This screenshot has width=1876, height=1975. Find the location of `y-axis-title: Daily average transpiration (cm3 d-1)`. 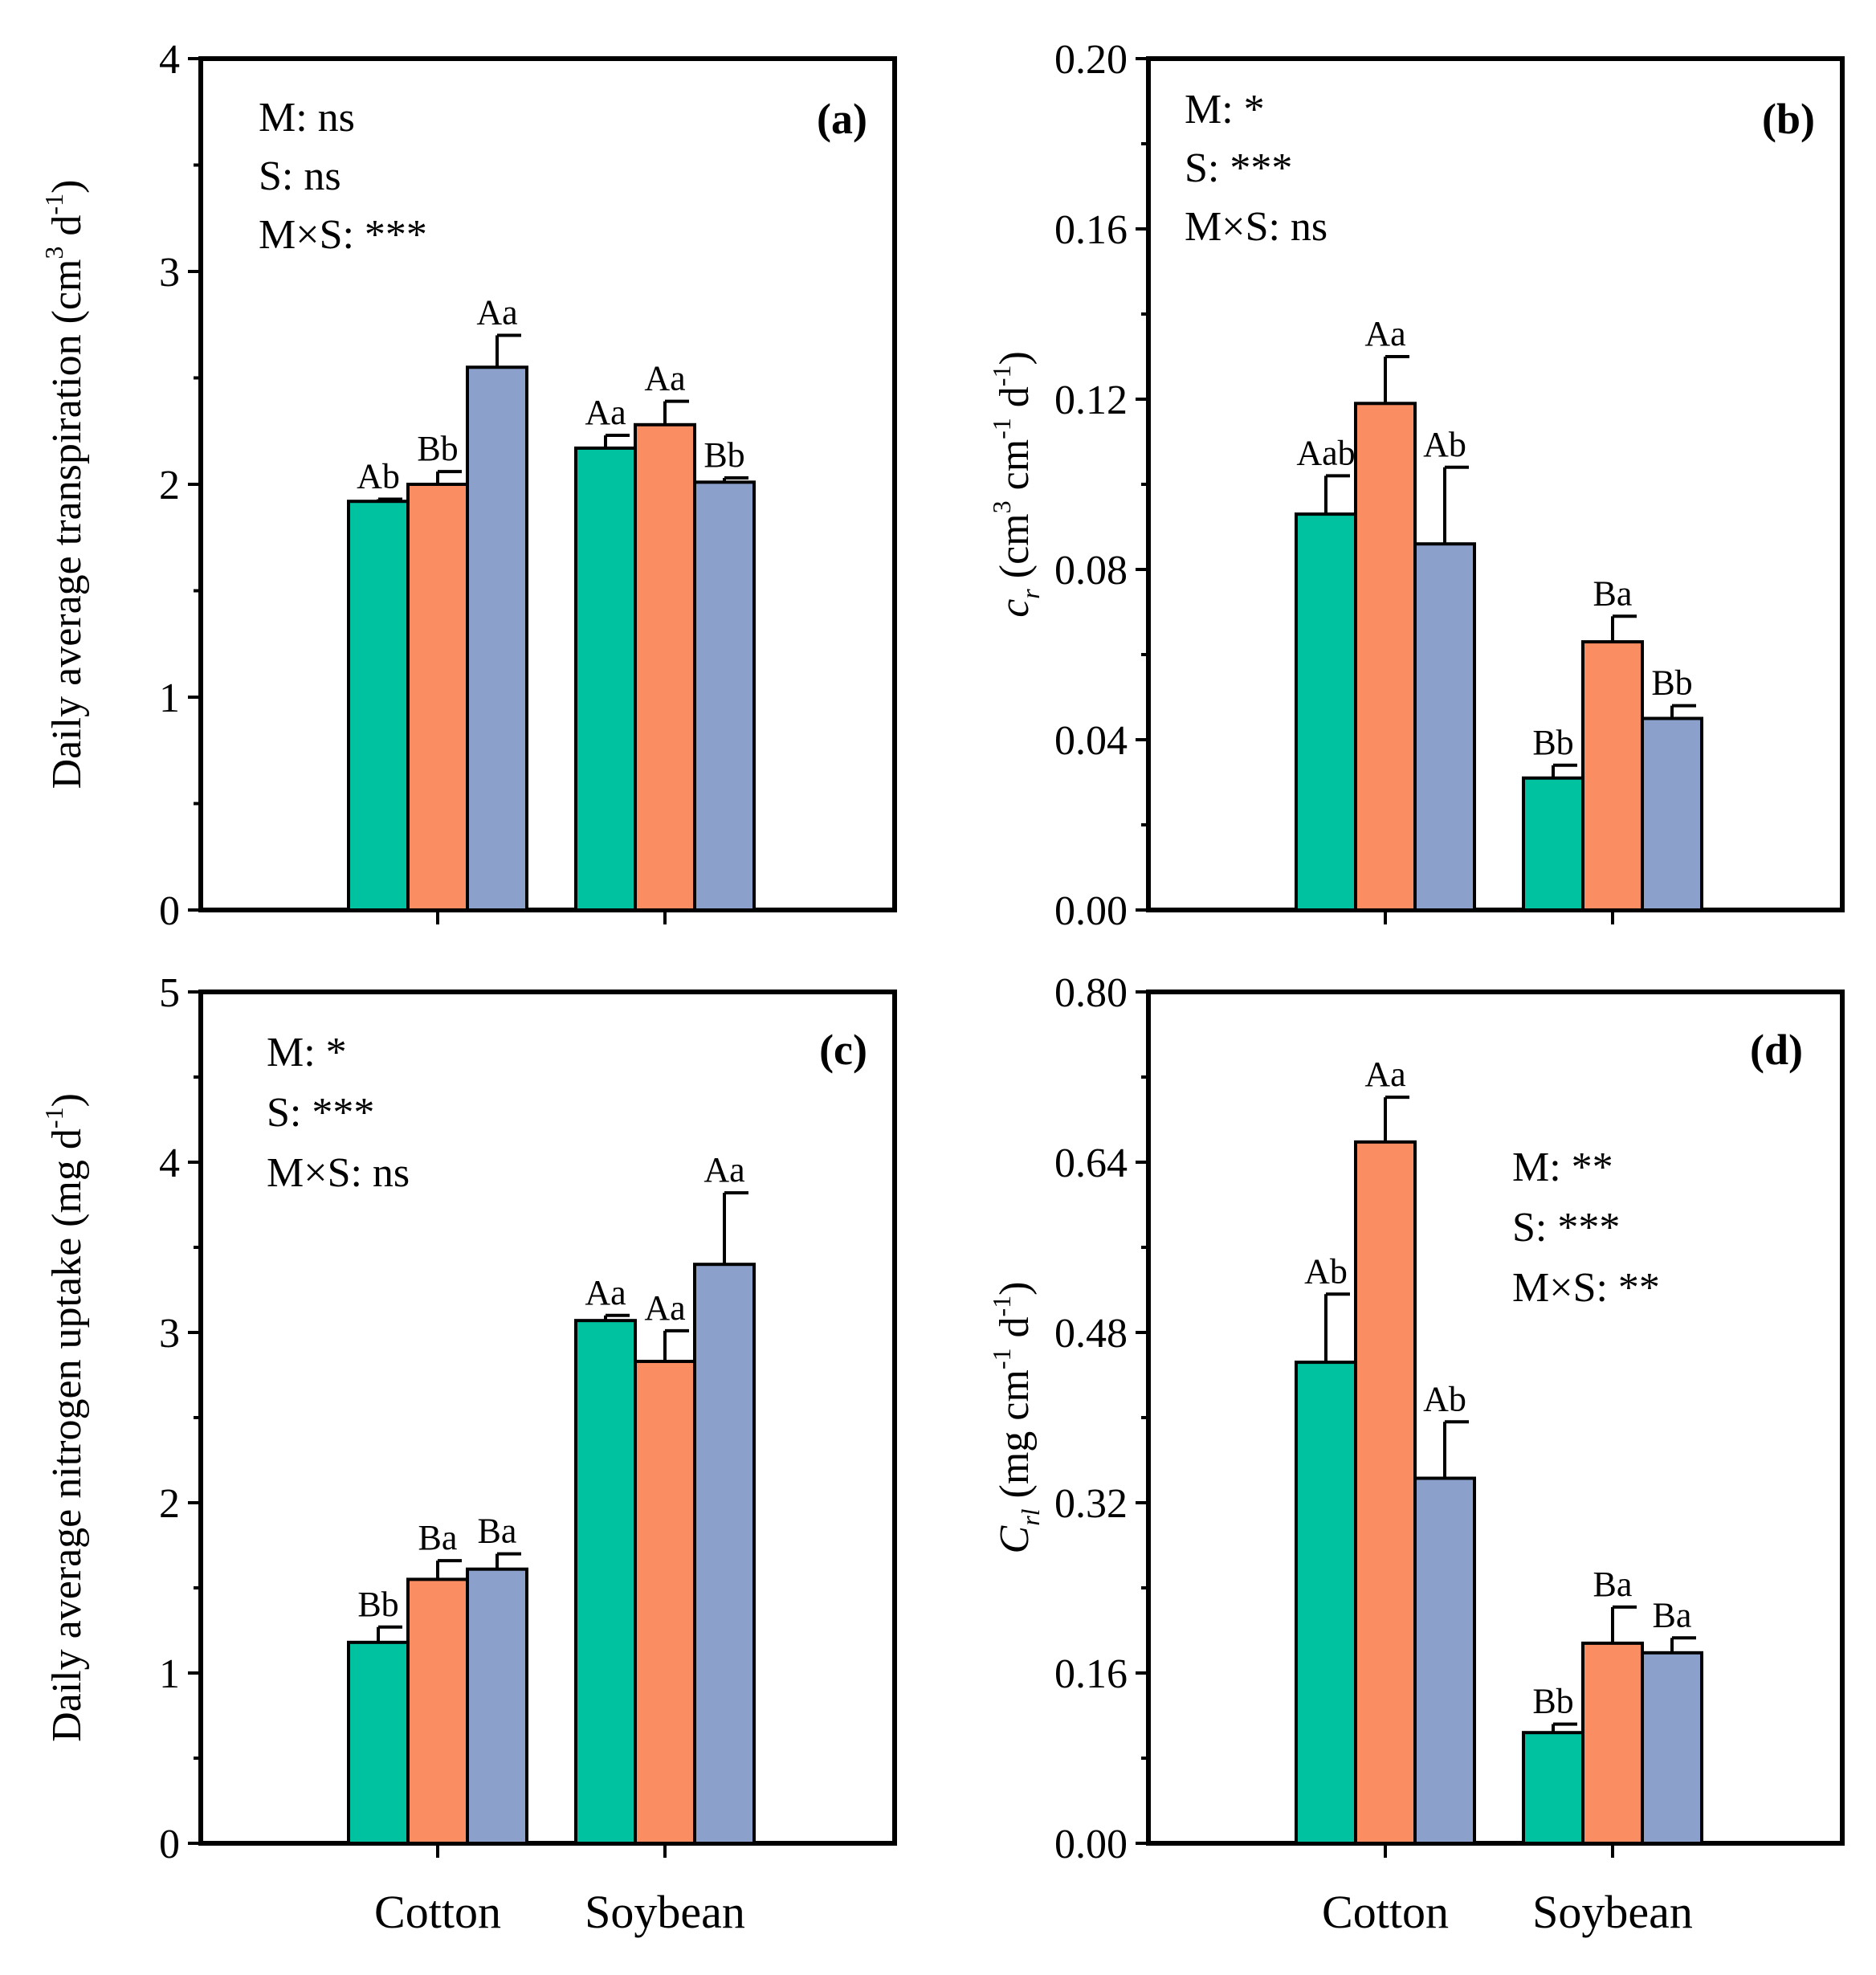

y-axis-title: Daily average transpiration (cm3 d-1) is located at coordinates (64, 485).